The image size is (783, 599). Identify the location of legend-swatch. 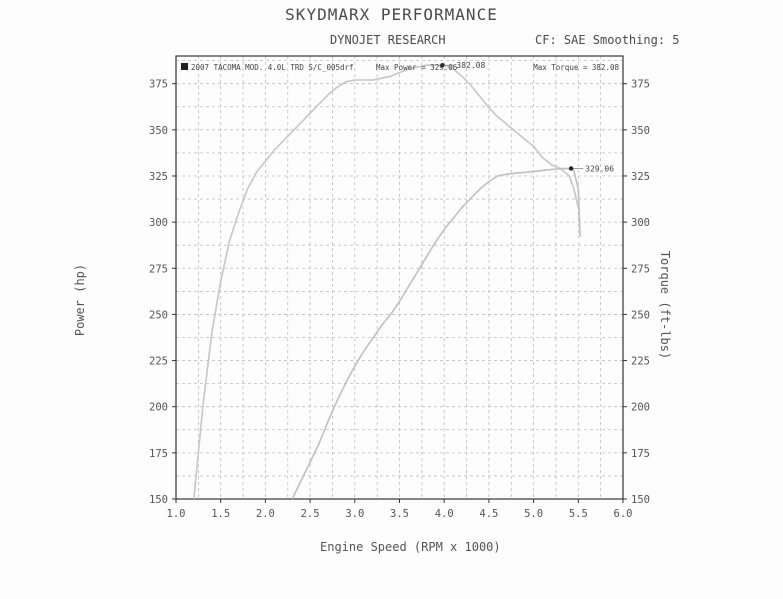
(184, 66).